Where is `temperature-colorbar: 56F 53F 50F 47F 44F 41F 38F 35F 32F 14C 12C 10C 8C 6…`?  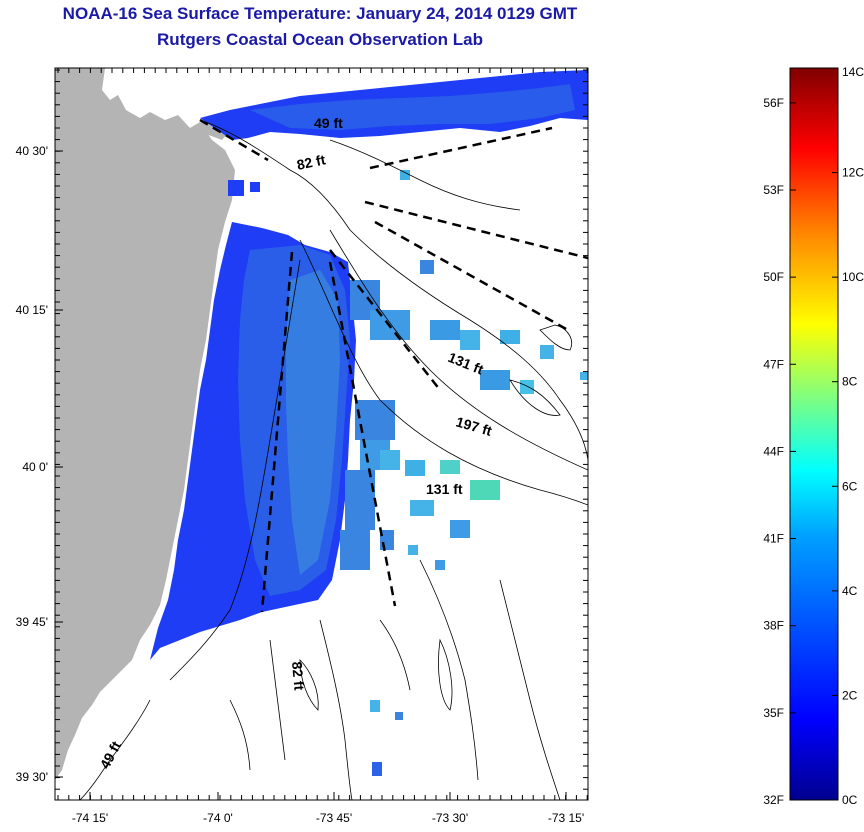
temperature-colorbar: 56F 53F 50F 47F 44F 41F 38F 35F 32F 14C 12C 10C 8C 6… is located at coordinates (813, 436).